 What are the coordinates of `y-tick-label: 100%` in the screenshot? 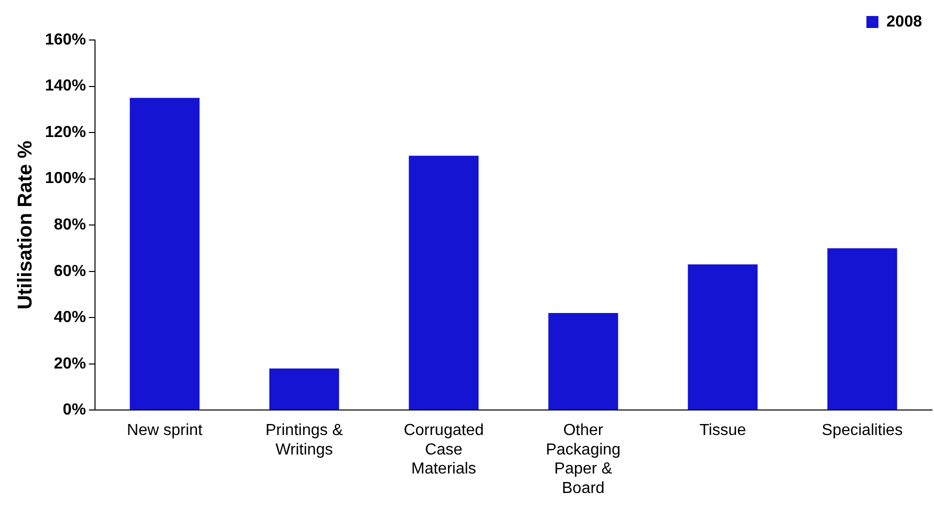 It's located at (65, 179).